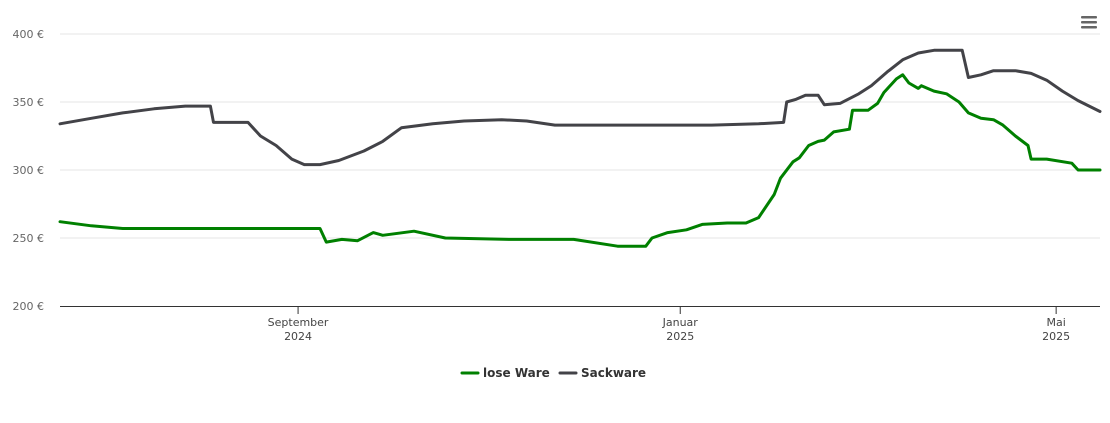  I want to click on x-tick-label: Mai, so click(1055, 322).